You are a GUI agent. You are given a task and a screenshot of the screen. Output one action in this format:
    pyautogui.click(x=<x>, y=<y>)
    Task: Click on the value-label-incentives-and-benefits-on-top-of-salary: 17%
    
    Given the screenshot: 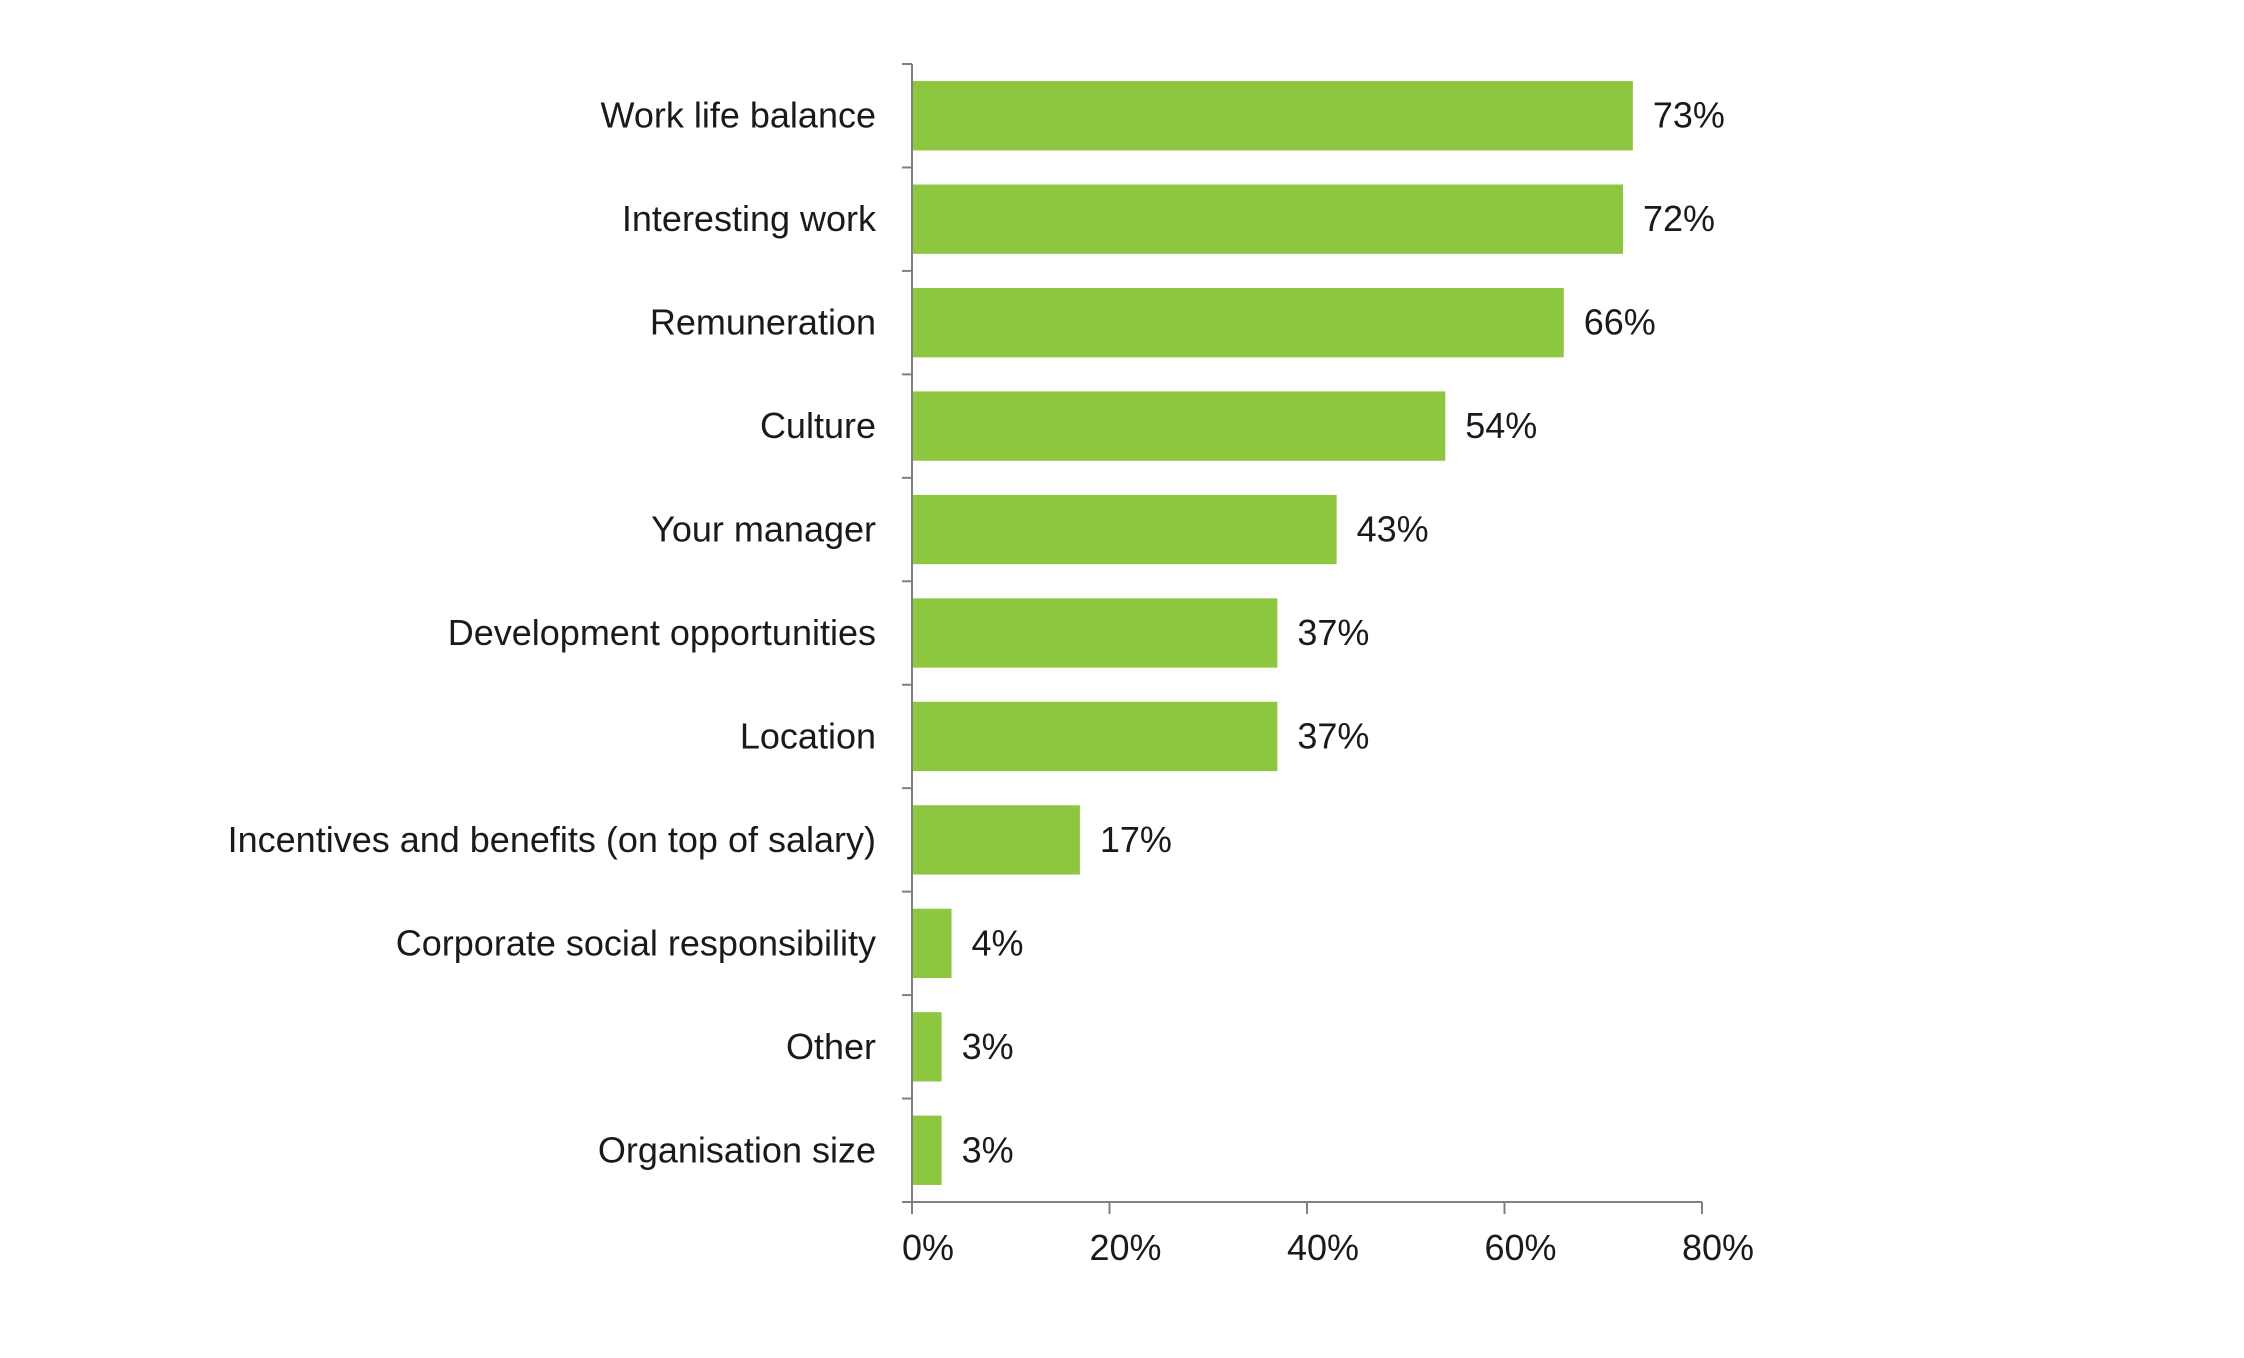 What is the action you would take?
    pyautogui.click(x=1136, y=839)
    